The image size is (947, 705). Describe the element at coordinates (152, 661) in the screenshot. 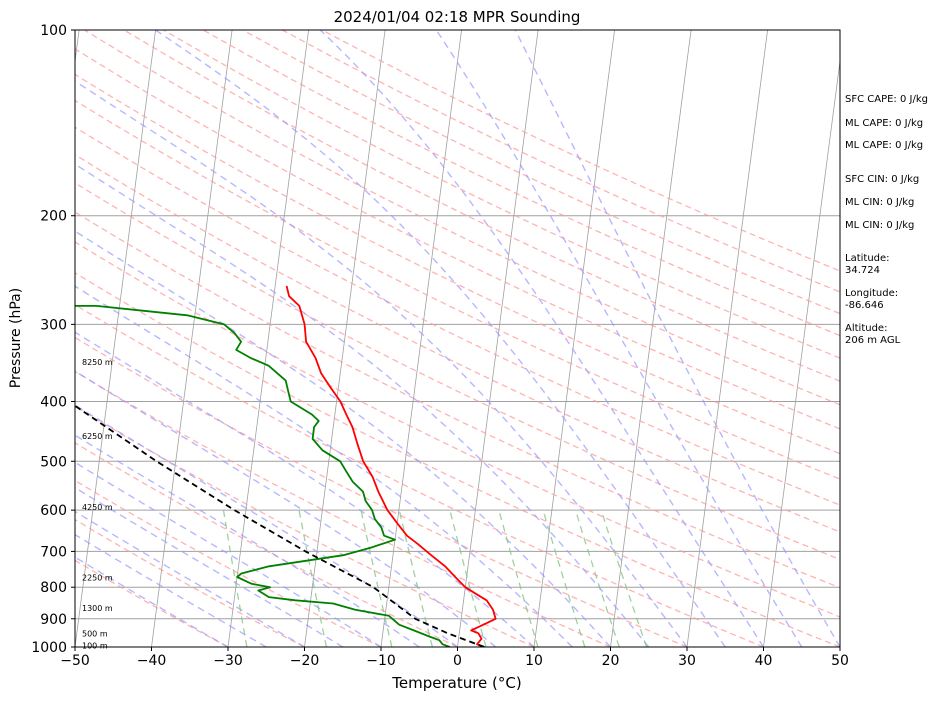

I see `x-tick-label: −40` at that location.